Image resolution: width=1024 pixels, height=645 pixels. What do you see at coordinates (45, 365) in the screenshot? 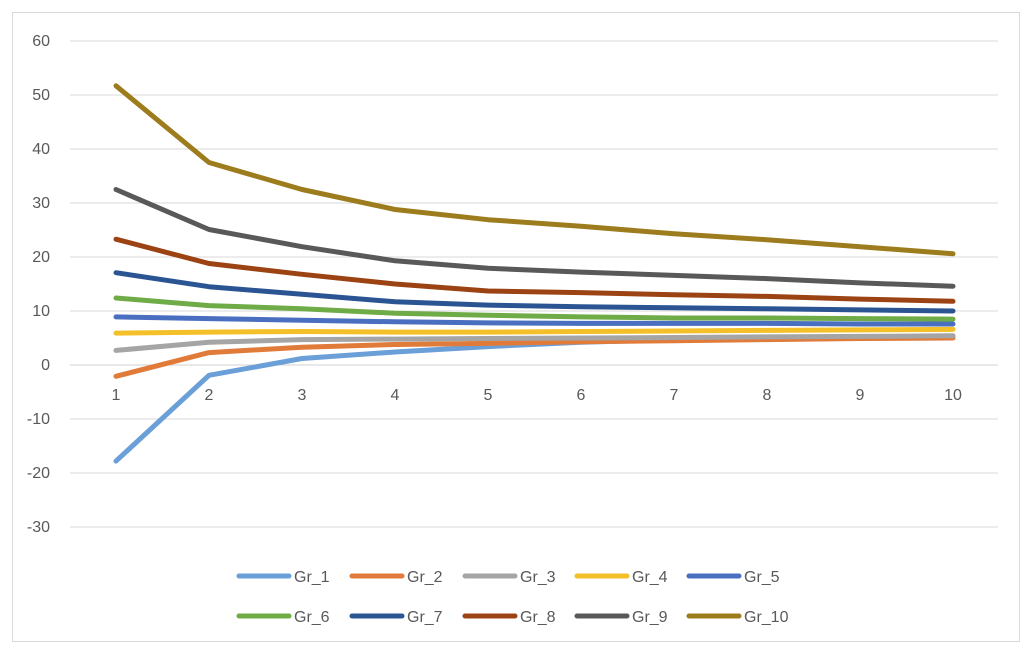
I see `y-tick-label: 0` at bounding box center [45, 365].